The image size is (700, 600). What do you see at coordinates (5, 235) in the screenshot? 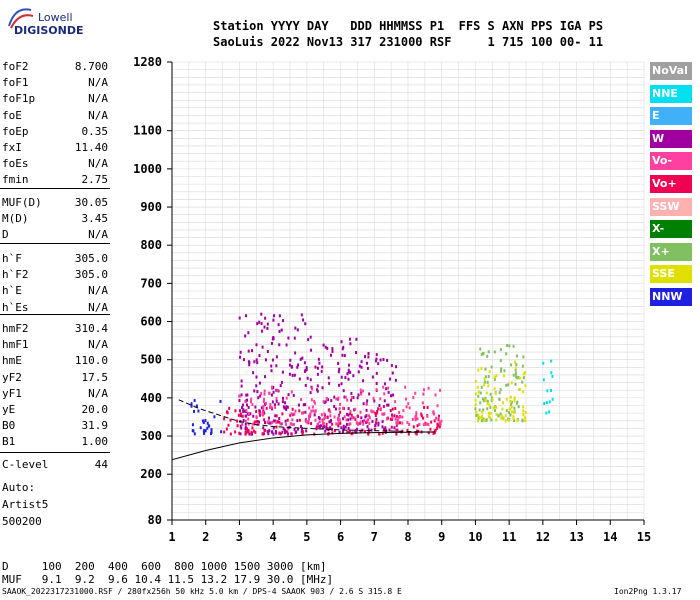
I see `param-name: D` at bounding box center [5, 235].